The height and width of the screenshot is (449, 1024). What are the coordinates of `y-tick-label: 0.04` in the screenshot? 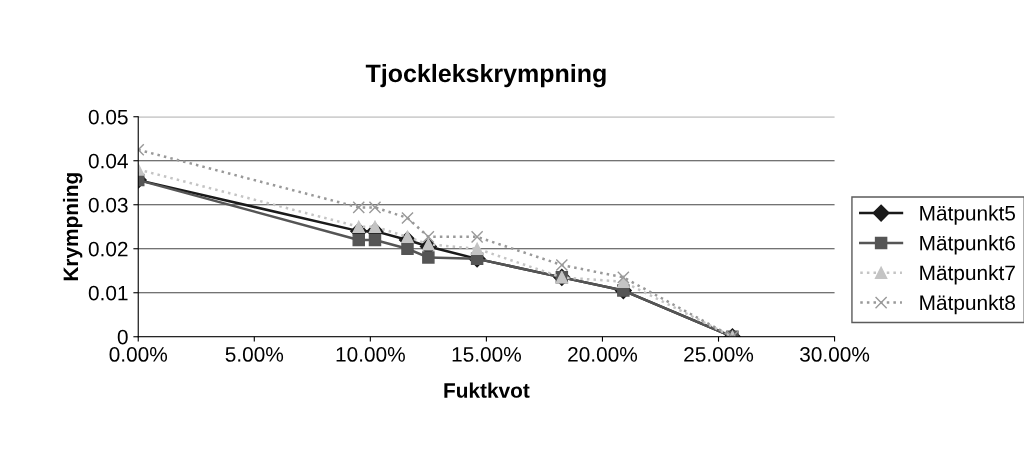 It's located at (108, 161).